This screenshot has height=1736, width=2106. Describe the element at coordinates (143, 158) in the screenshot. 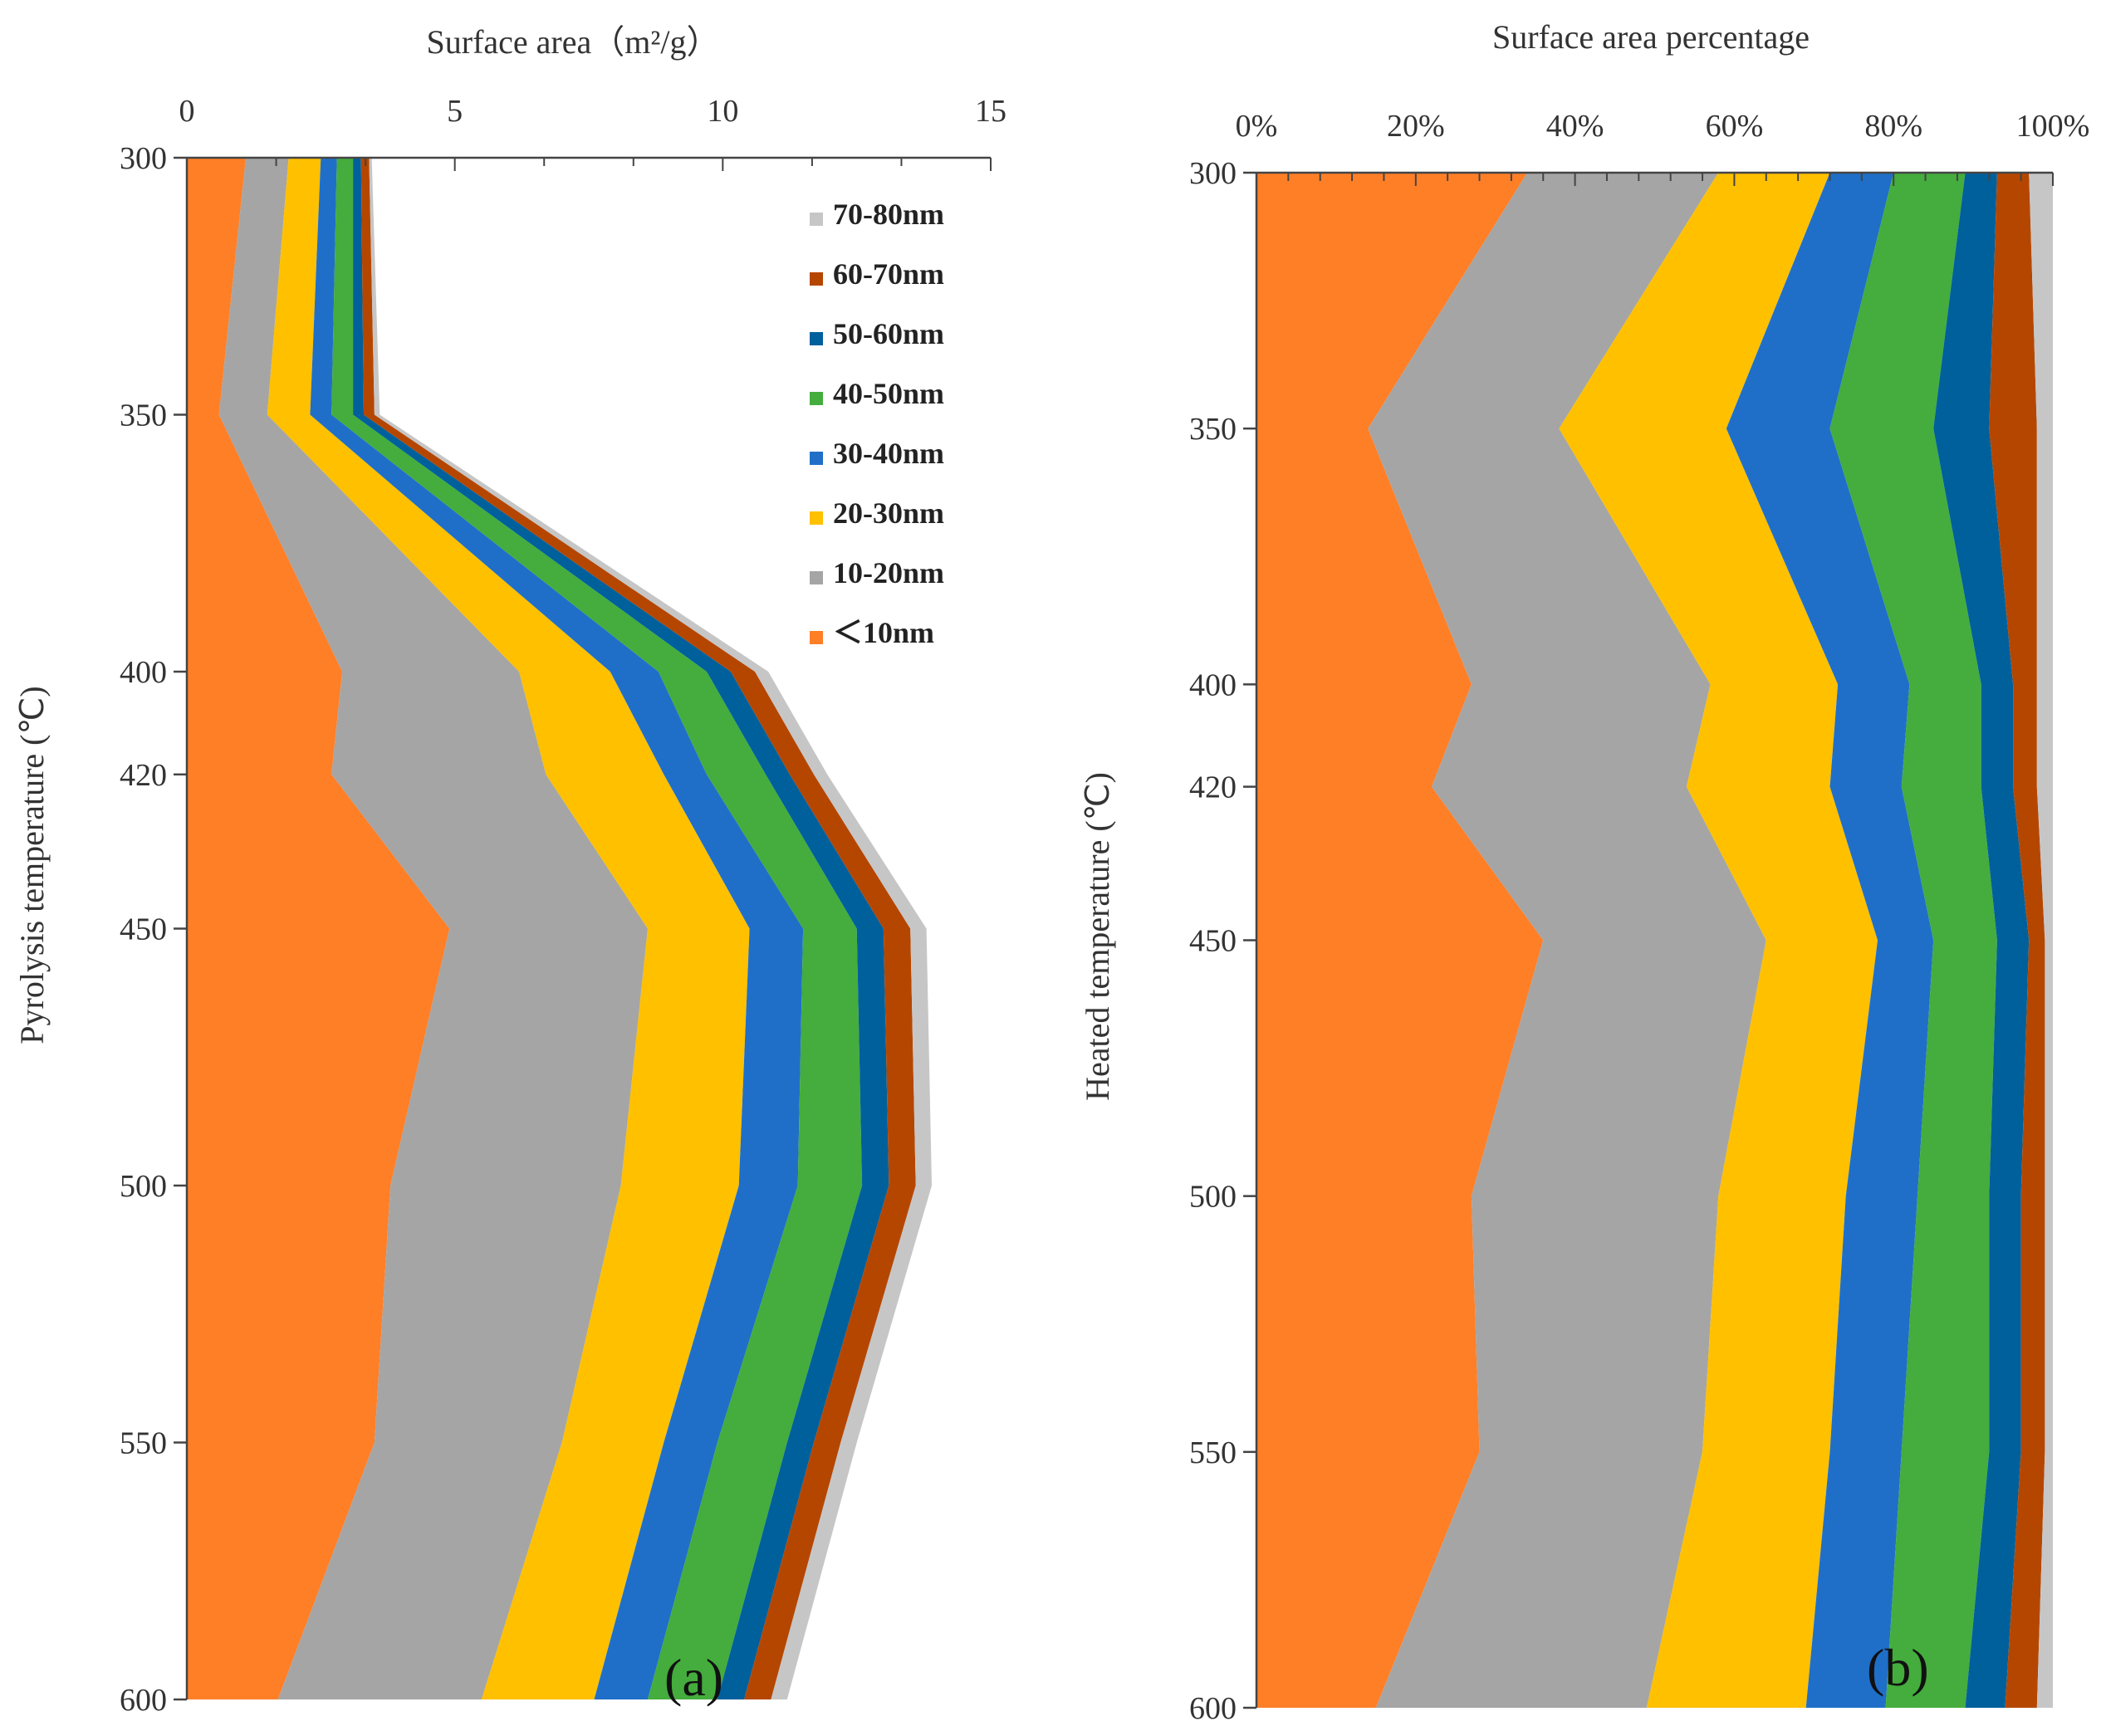

I see `chart-a-y-tick-label: 300` at that location.